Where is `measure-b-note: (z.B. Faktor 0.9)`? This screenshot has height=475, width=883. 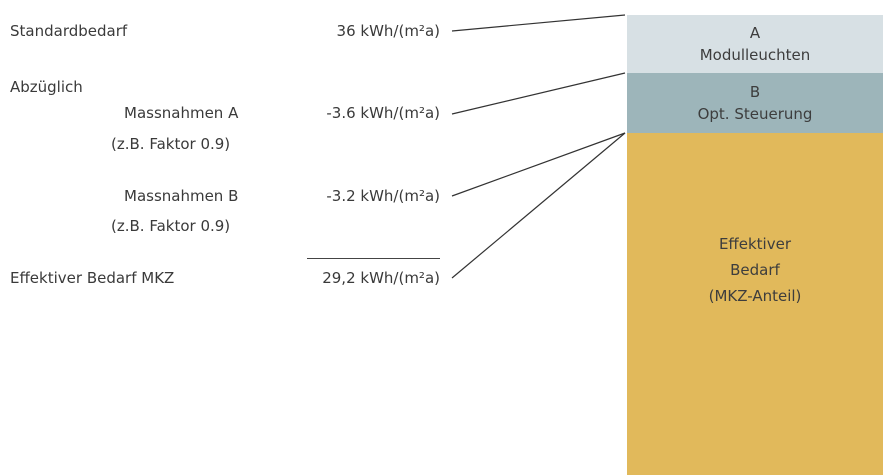 measure-b-note: (z.B. Faktor 0.9) is located at coordinates (171, 226).